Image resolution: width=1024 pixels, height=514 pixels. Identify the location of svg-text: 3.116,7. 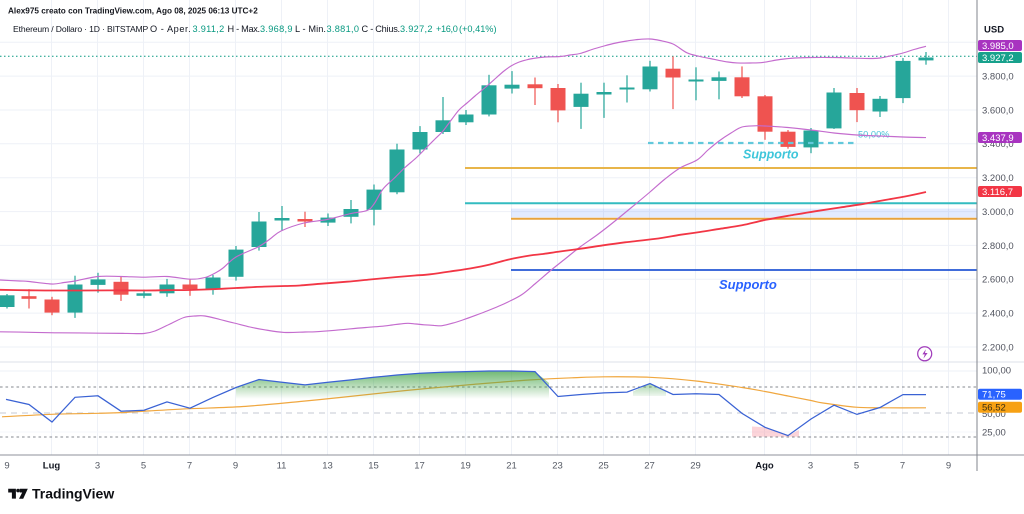
(997, 192).